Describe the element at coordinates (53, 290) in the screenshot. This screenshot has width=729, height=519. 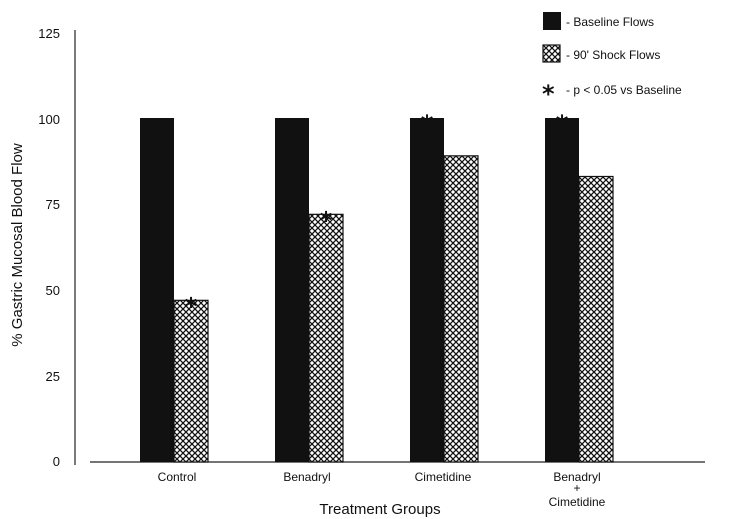
I see `y-tick-label-50: 50` at that location.